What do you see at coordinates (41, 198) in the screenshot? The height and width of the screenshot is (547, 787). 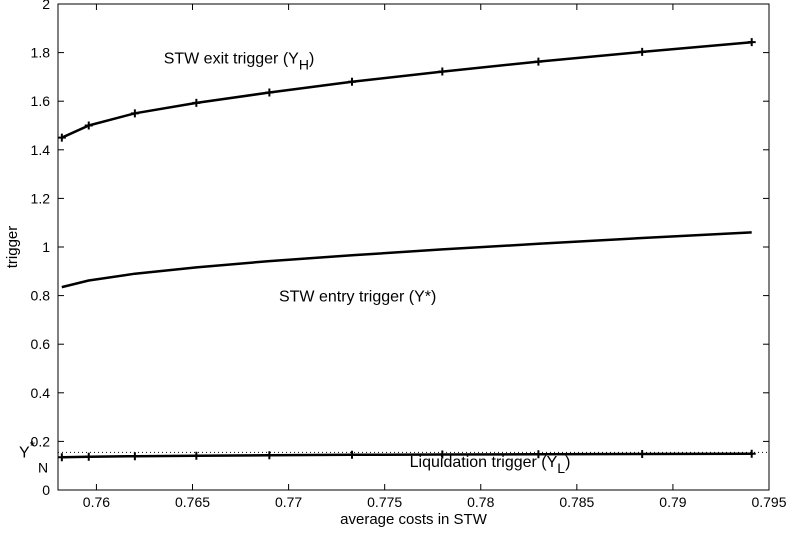 I see `y-tick-label: 1.2` at bounding box center [41, 198].